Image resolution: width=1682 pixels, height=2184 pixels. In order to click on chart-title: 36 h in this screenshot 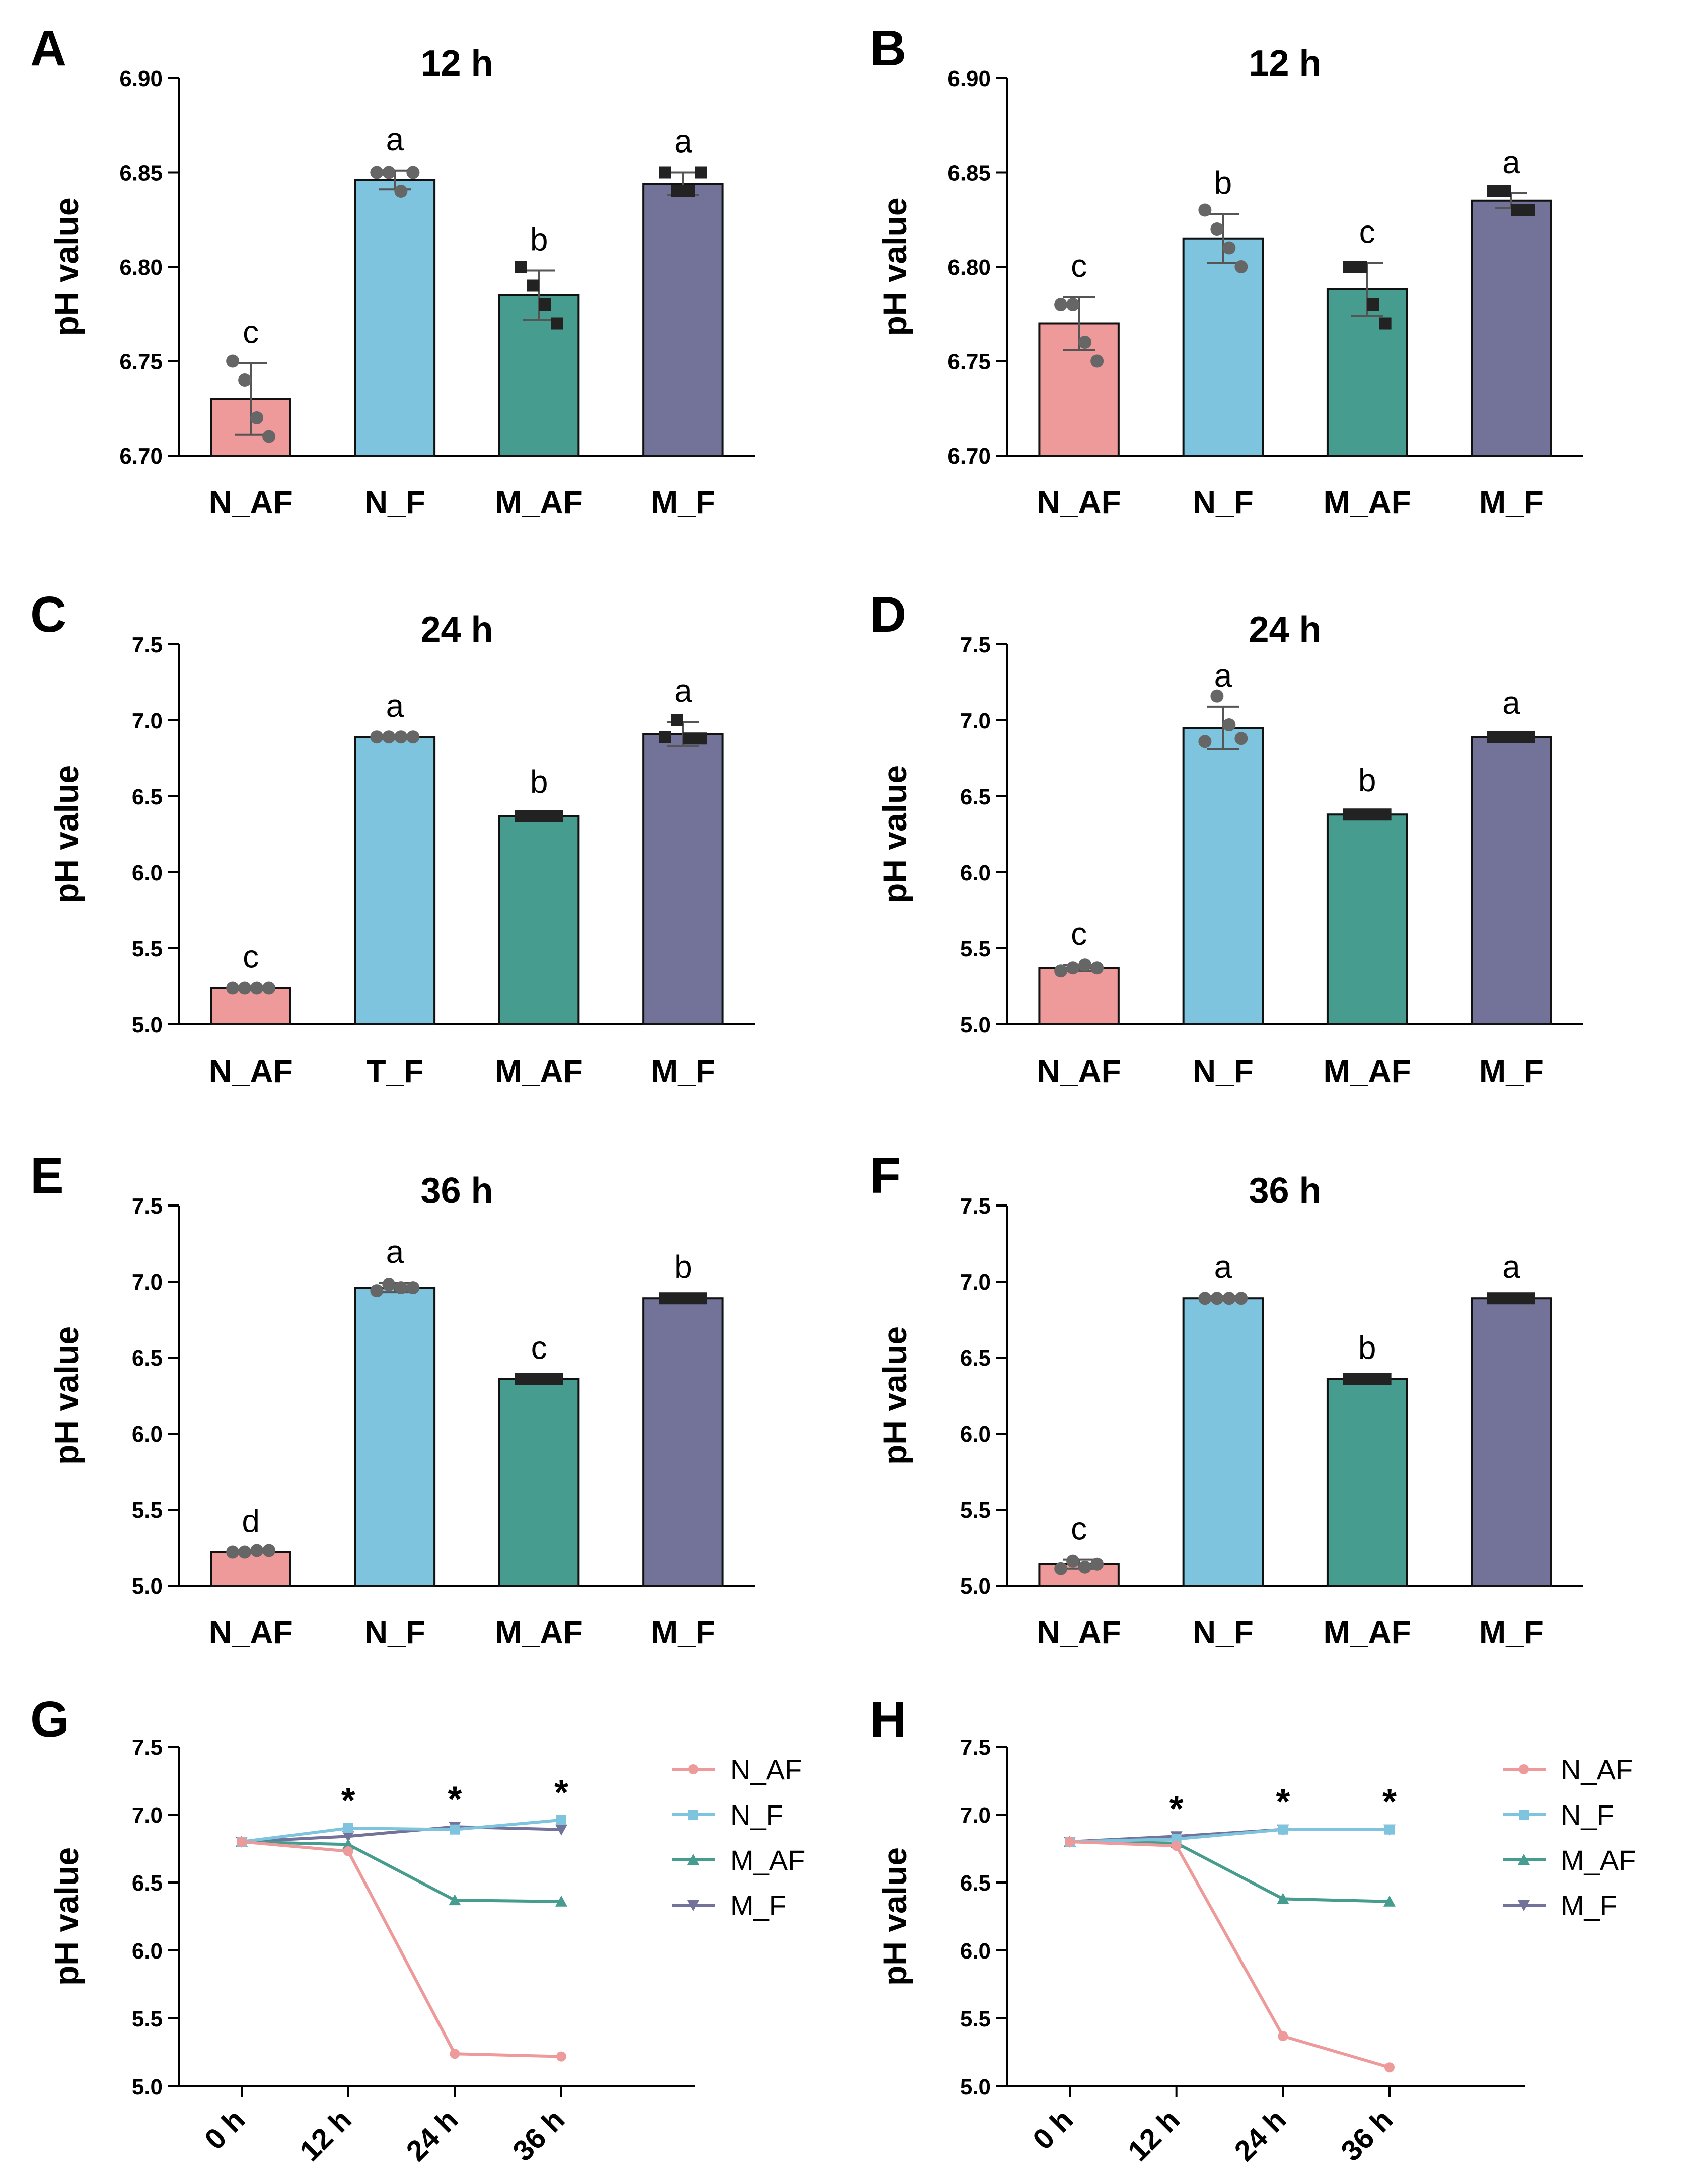, I will do `click(1285, 1191)`.